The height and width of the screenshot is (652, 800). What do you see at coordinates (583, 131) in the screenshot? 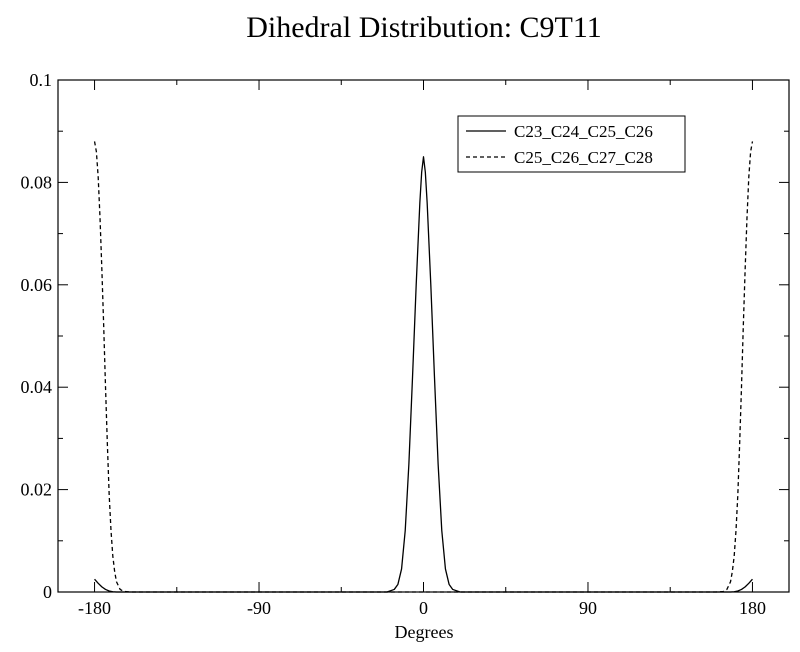
I see `legend-label-1: C23_C24_C25_C26` at bounding box center [583, 131].